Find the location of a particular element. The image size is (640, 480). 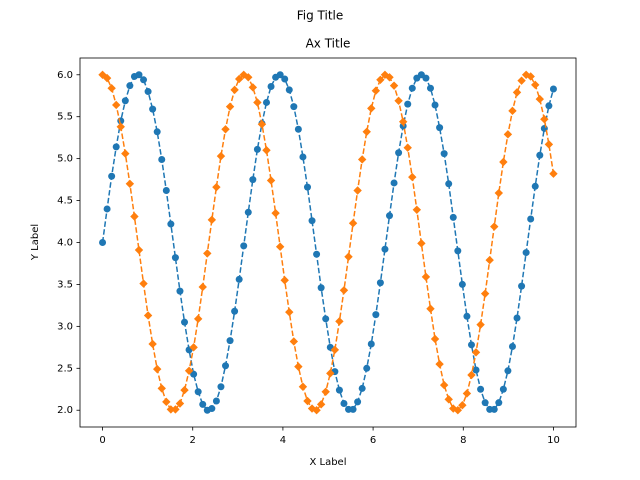

y-tick-label: 6.0 is located at coordinates (65, 75).